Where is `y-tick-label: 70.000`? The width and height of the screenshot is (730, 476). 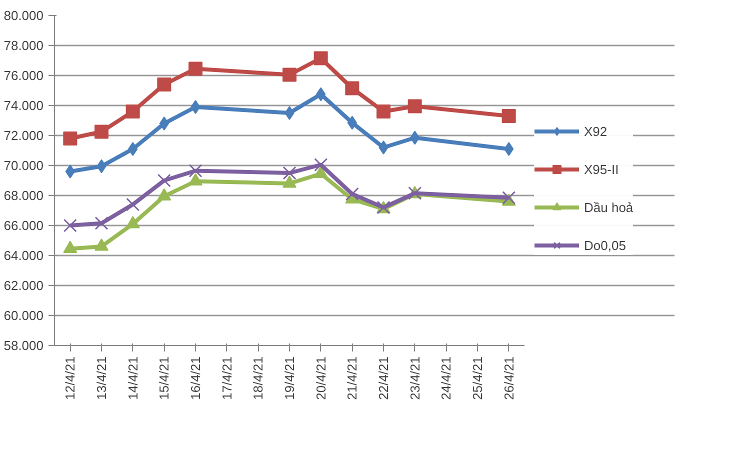
y-tick-label: 70.000 is located at coordinates (24, 165).